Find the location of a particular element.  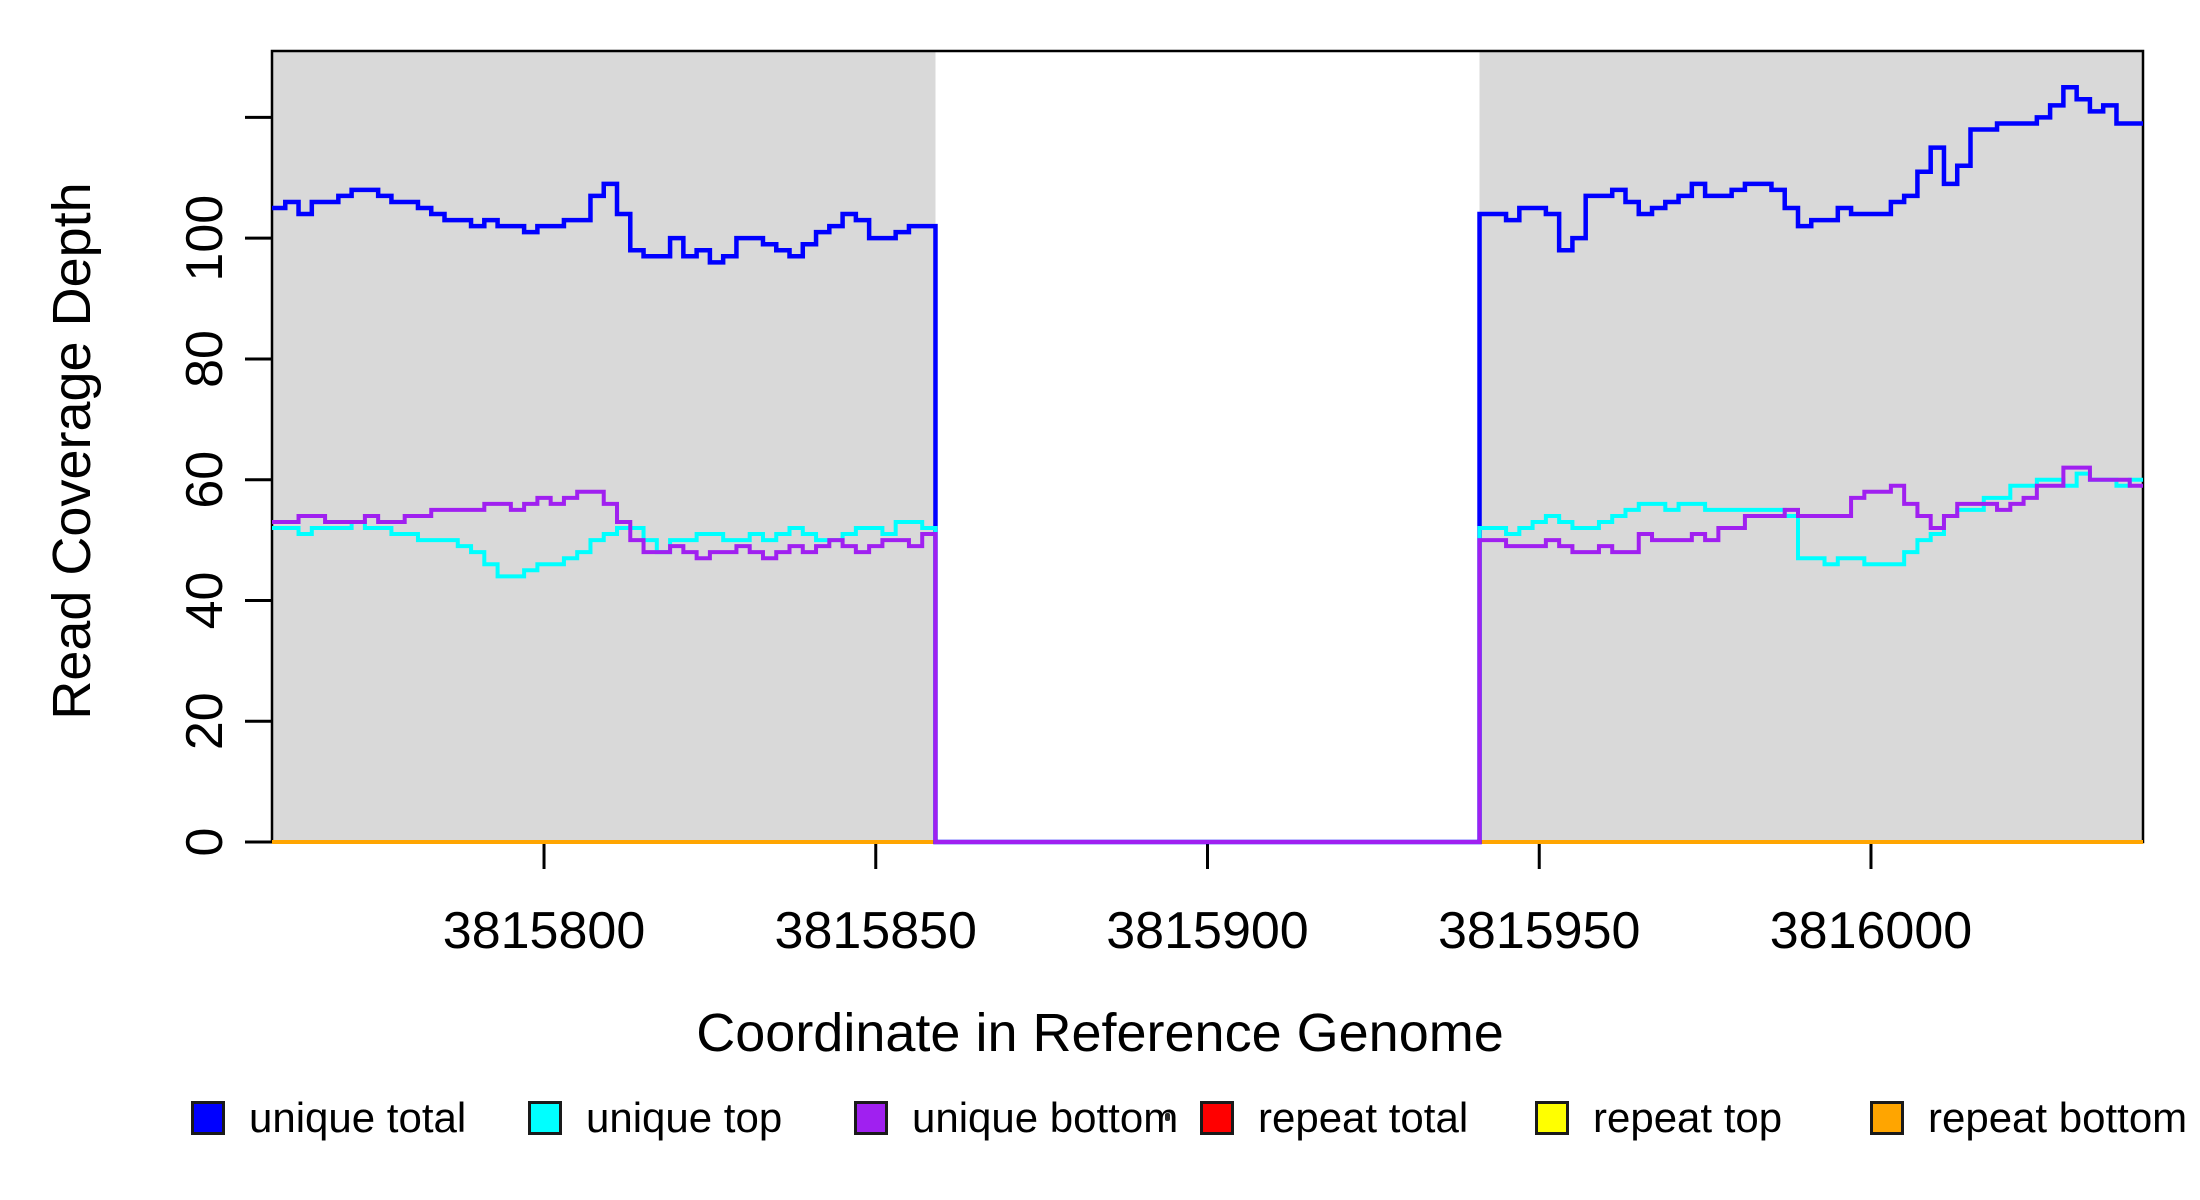

x-tick-label: 3815800 is located at coordinates (544, 931).